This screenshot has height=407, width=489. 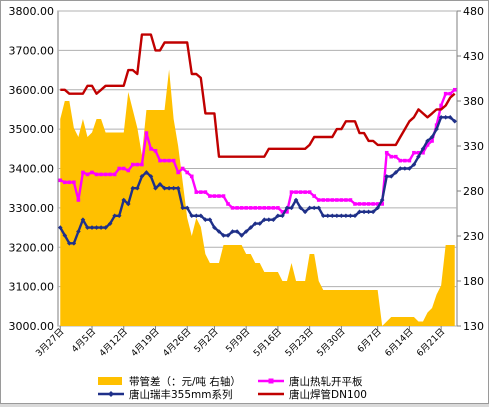 What do you see at coordinates (32, 247) in the screenshot?
I see `left-tick-label: 3200.00` at bounding box center [32, 247].